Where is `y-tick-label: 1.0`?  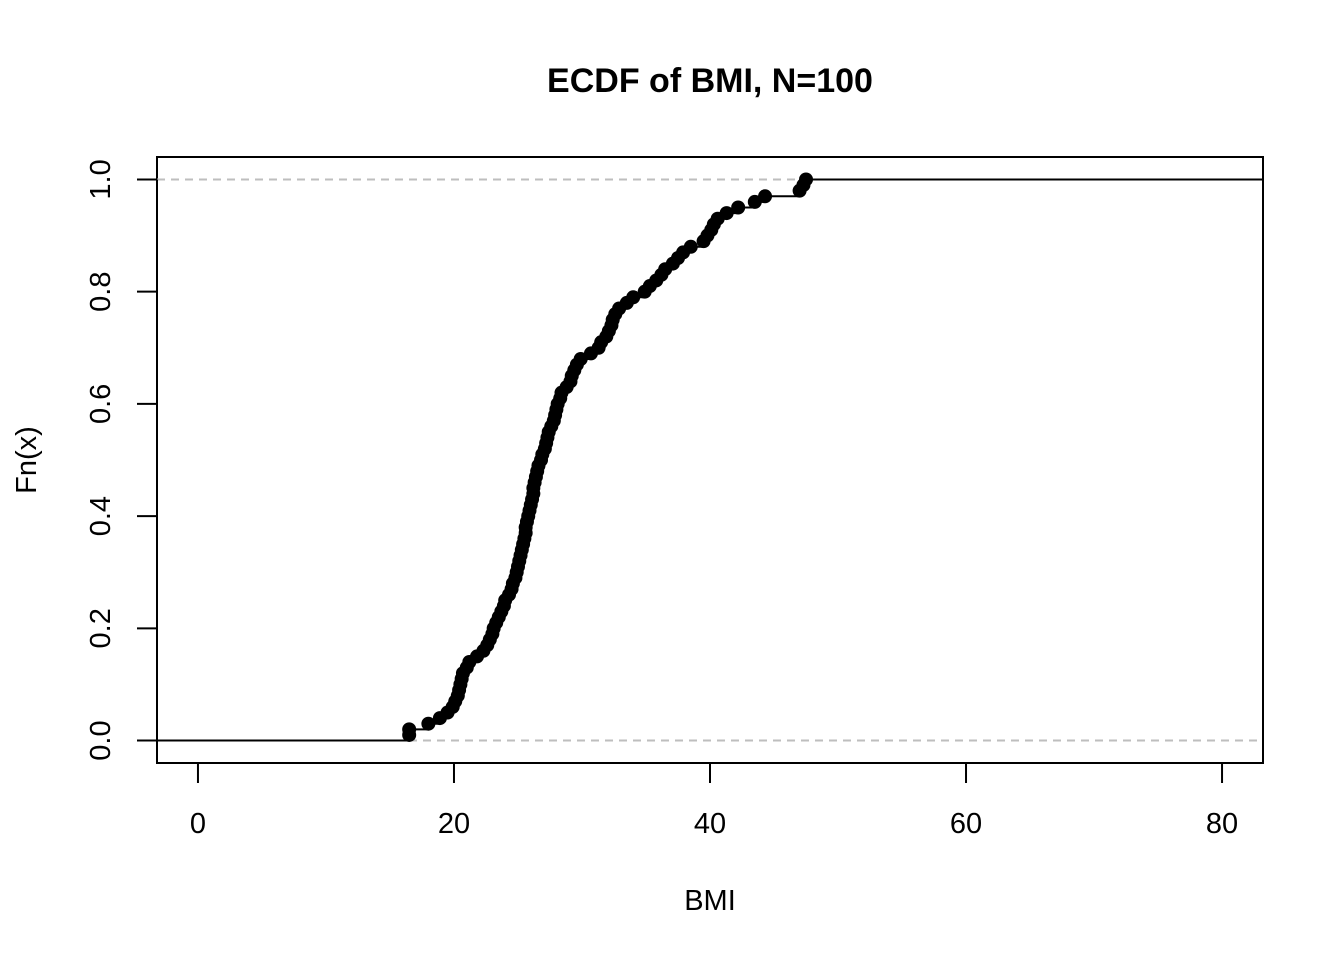 y-tick-label: 1.0 is located at coordinates (101, 179).